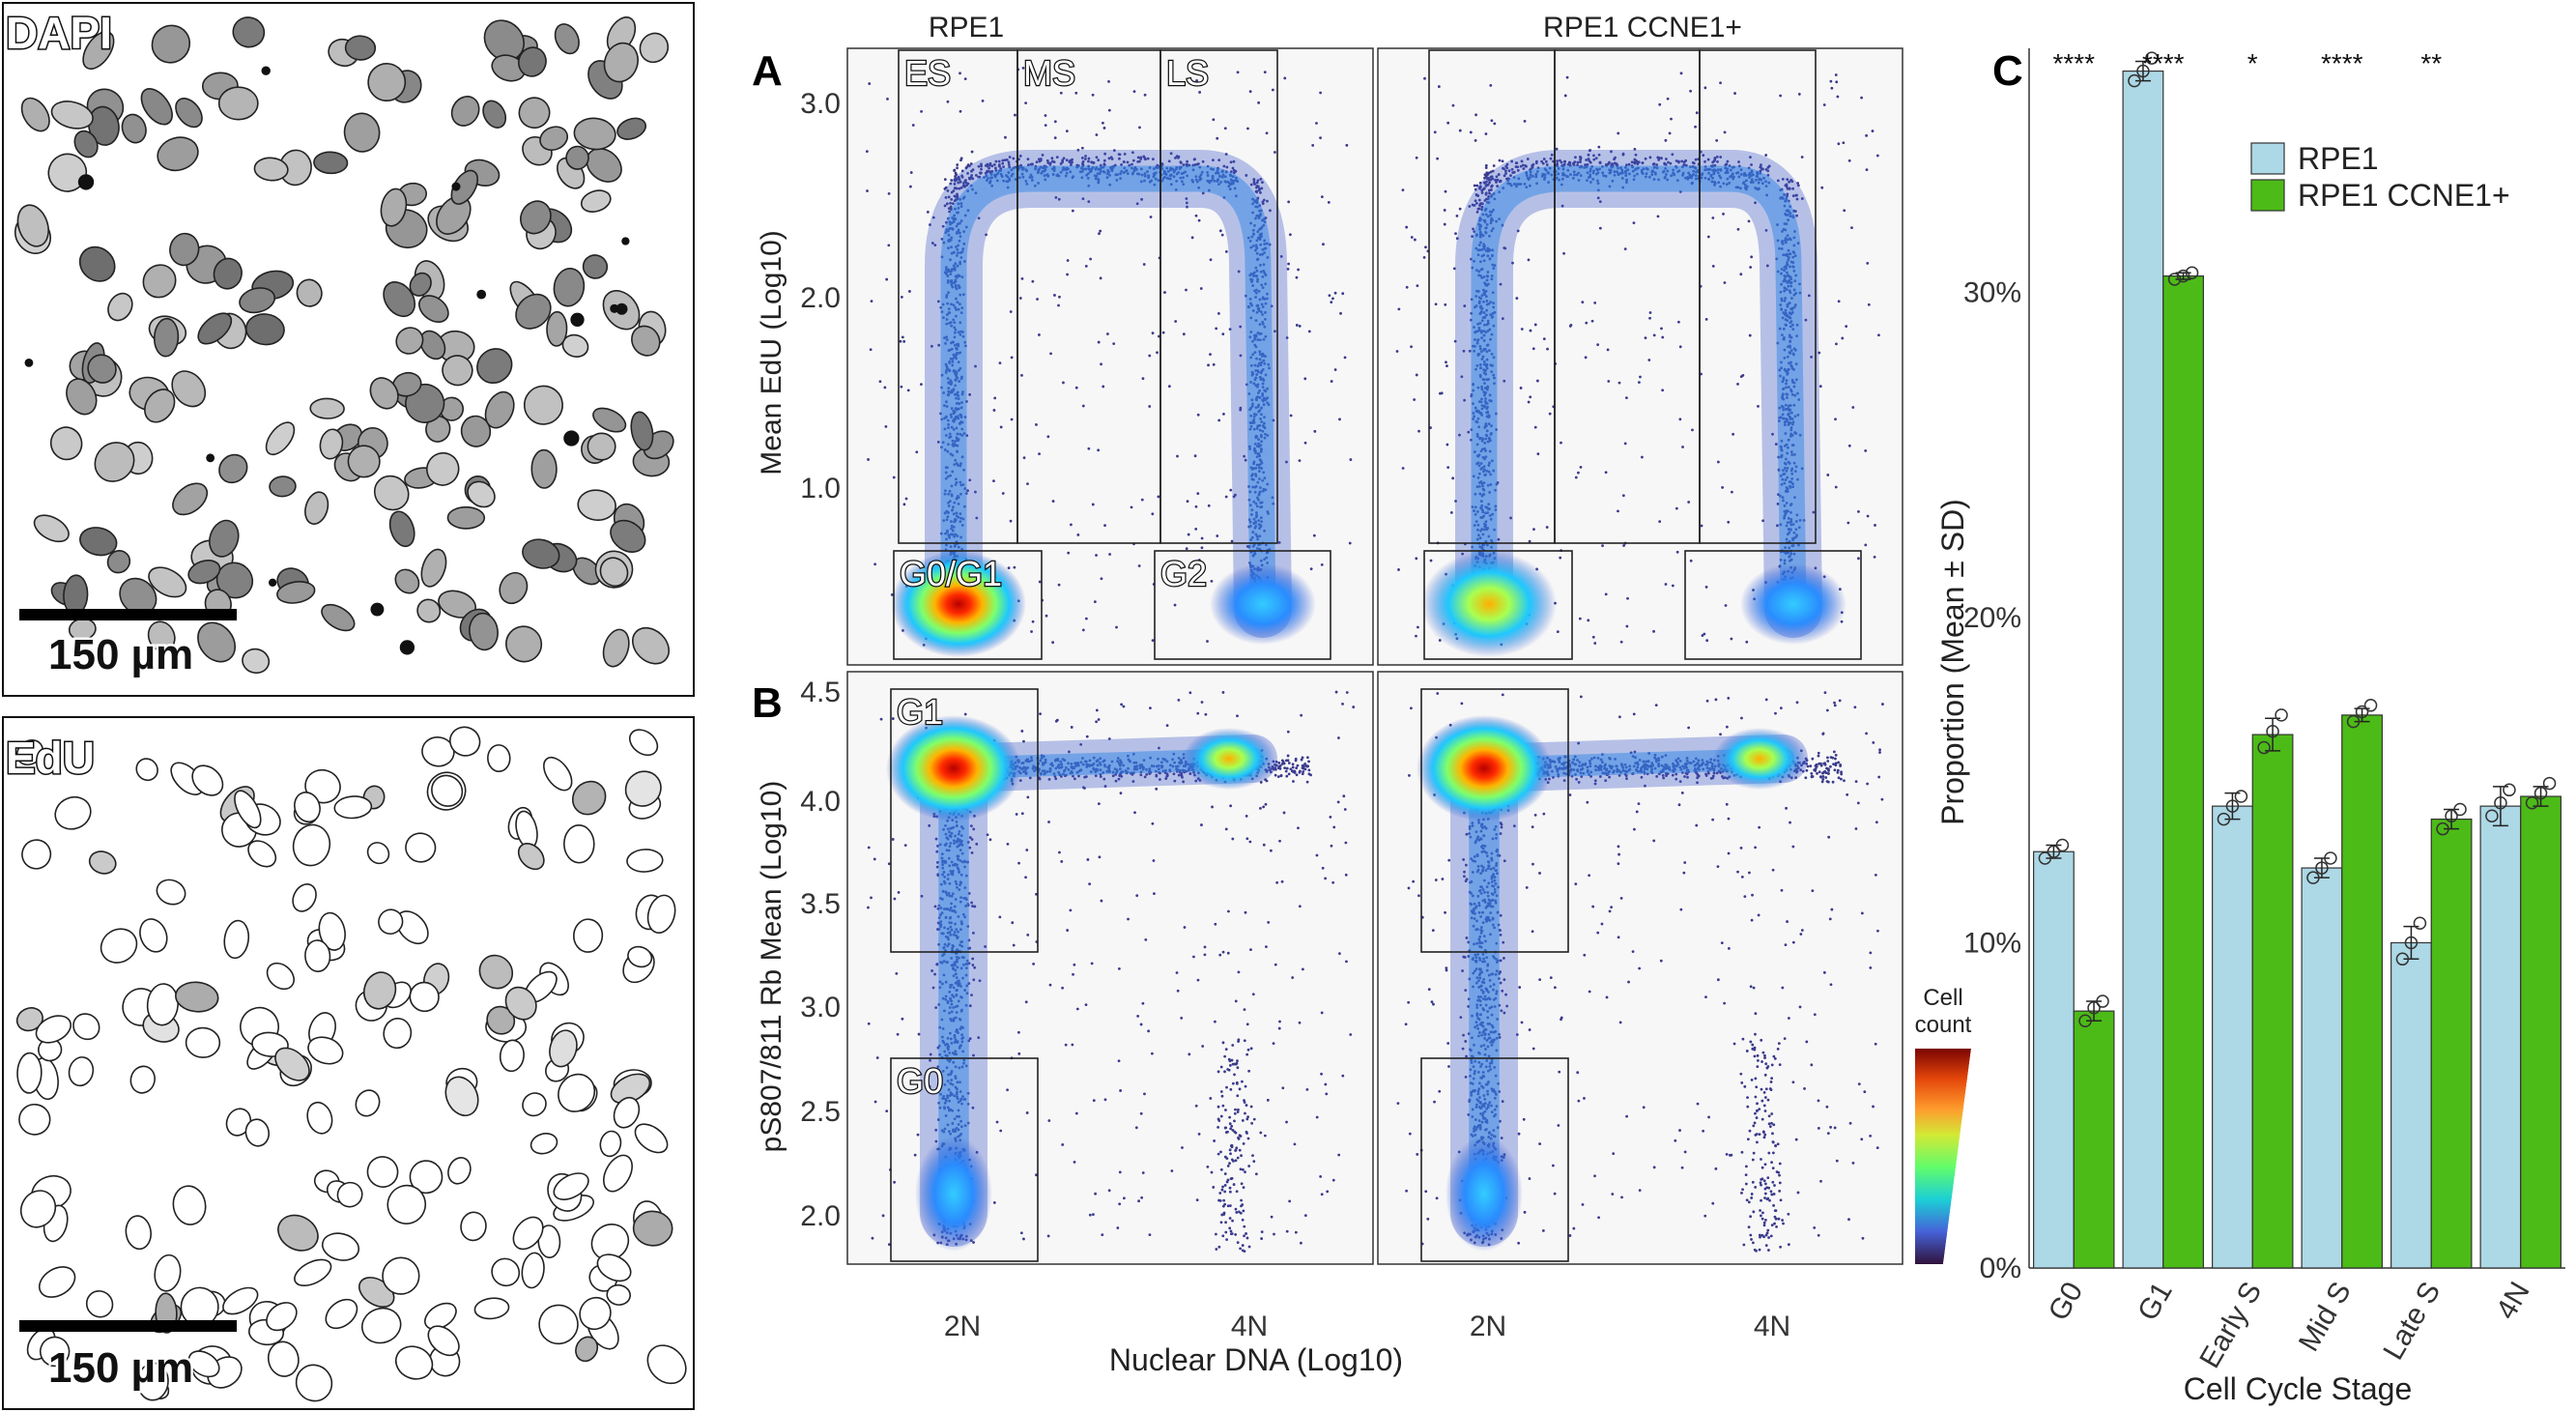  I want to click on density-blob, so click(954, 1194).